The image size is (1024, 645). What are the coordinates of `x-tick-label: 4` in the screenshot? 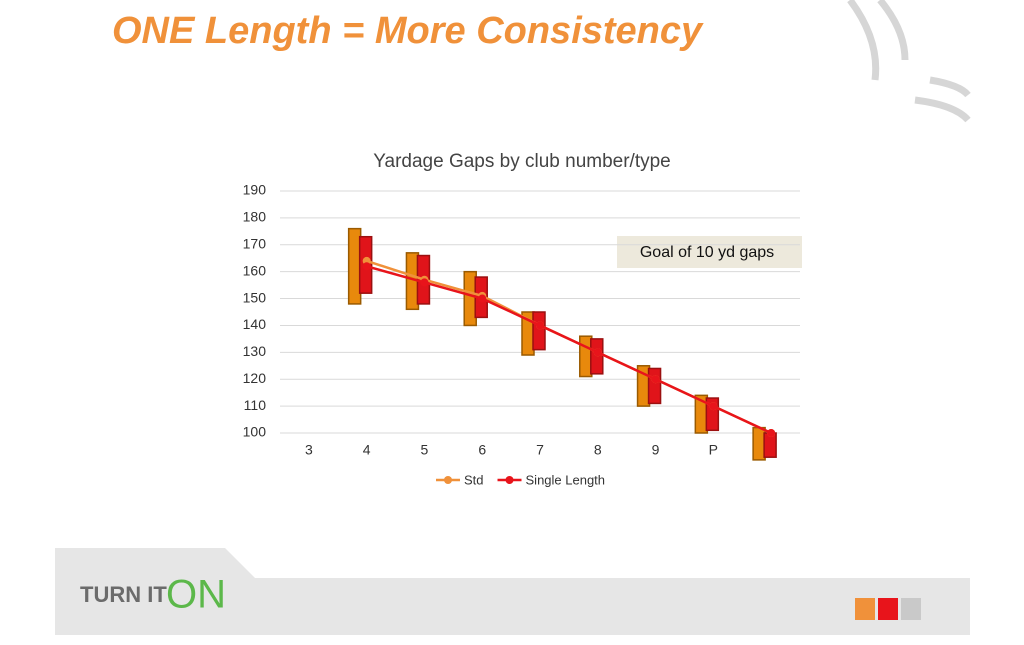 It's located at (367, 450).